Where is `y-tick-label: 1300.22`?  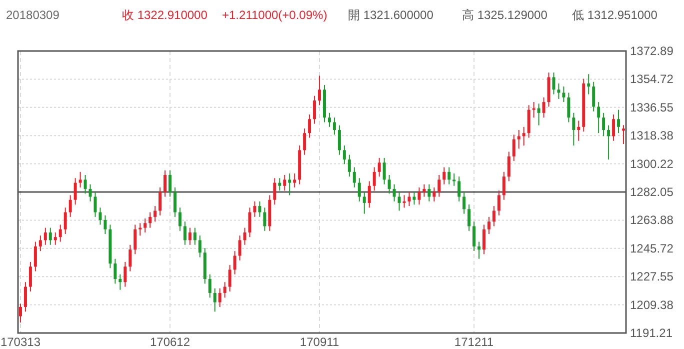
y-tick-label: 1300.22 is located at coordinates (652, 163).